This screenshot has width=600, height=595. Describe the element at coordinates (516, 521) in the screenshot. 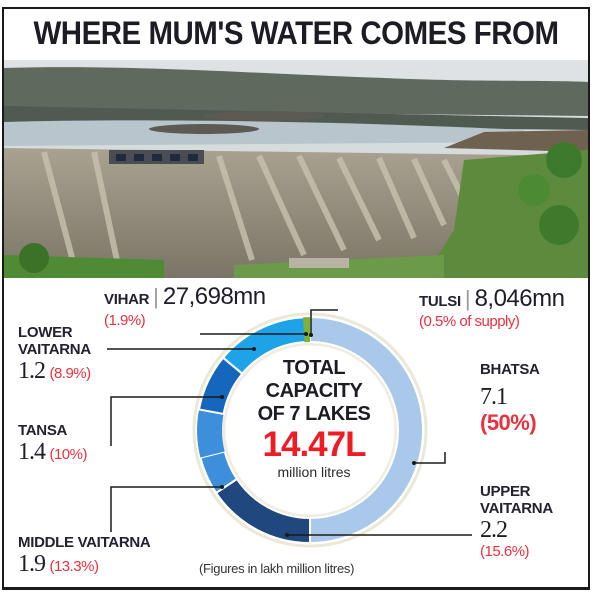

I see `label-upper-vaitarna: UPPER VAITARNA 2.2 (15.6%)` at that location.